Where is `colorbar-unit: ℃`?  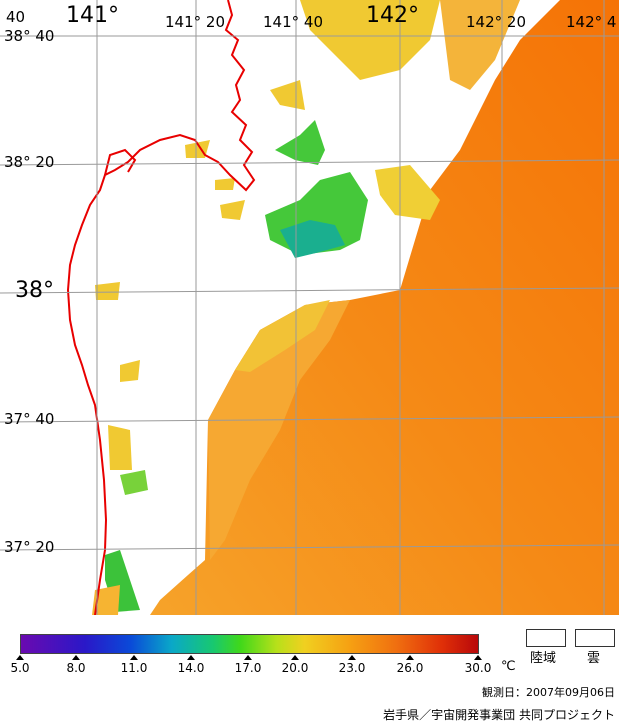
colorbar-unit: ℃ is located at coordinates (508, 666).